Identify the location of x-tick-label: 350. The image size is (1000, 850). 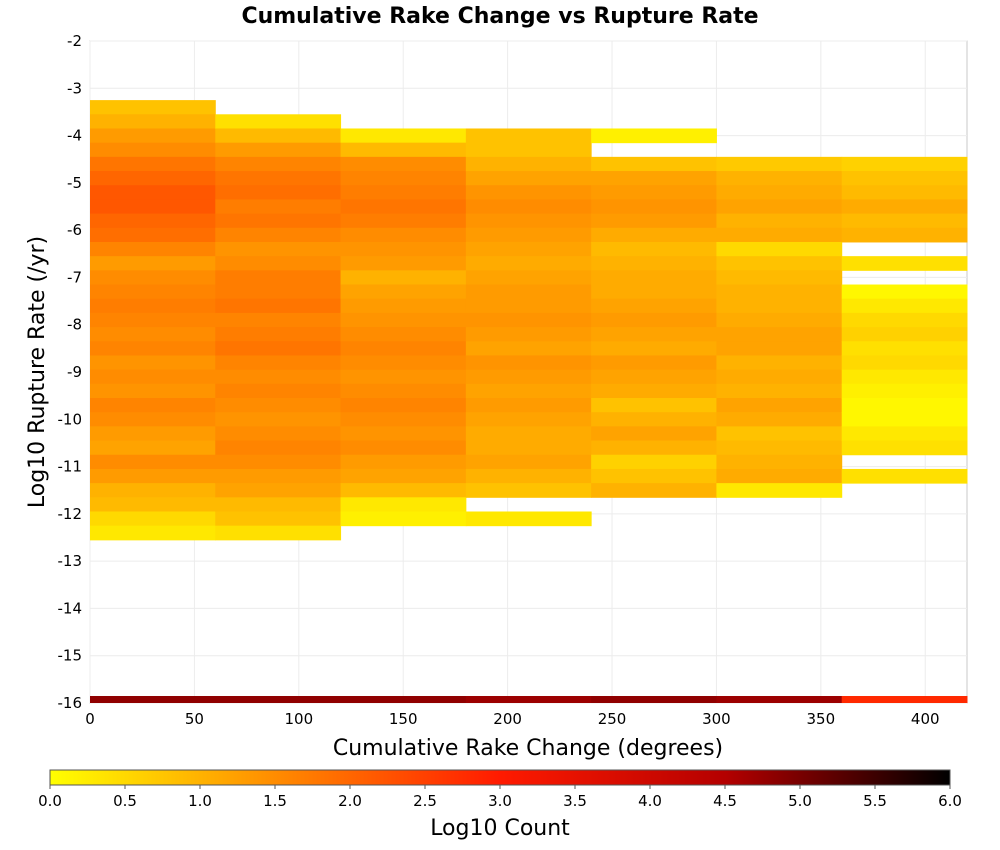
(821, 719).